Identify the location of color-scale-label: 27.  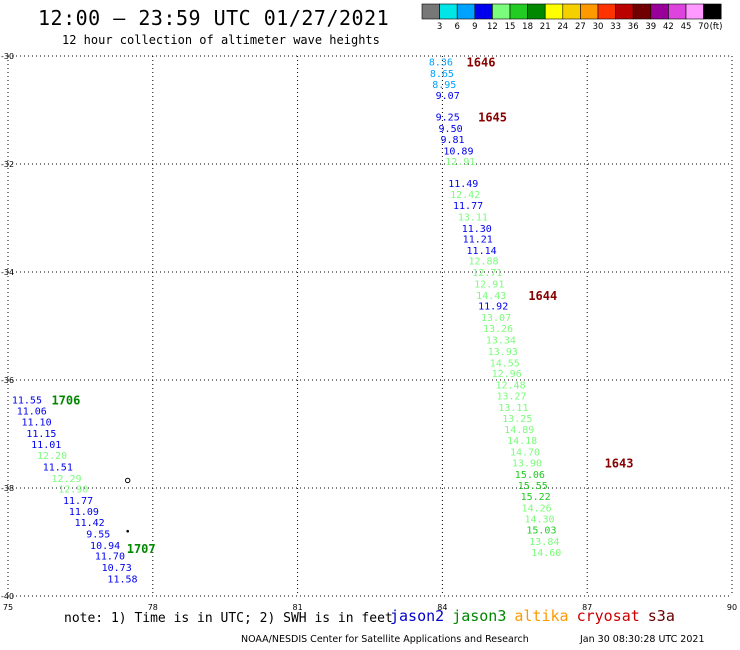
(580, 27).